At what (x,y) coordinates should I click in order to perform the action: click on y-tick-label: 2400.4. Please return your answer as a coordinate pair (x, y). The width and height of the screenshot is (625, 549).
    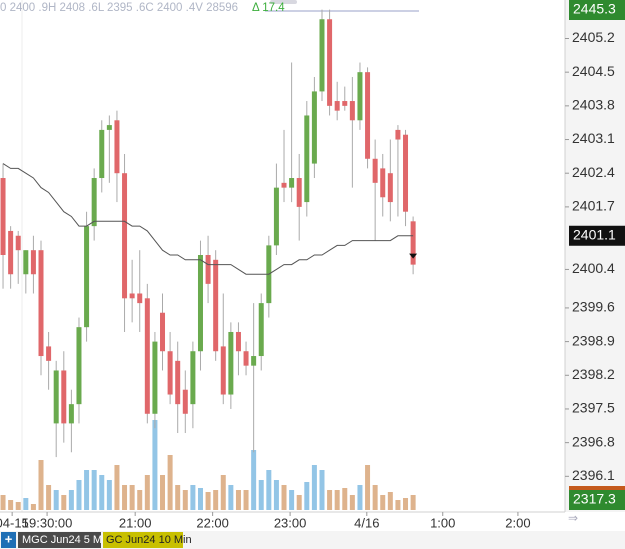
    Looking at the image, I should click on (593, 268).